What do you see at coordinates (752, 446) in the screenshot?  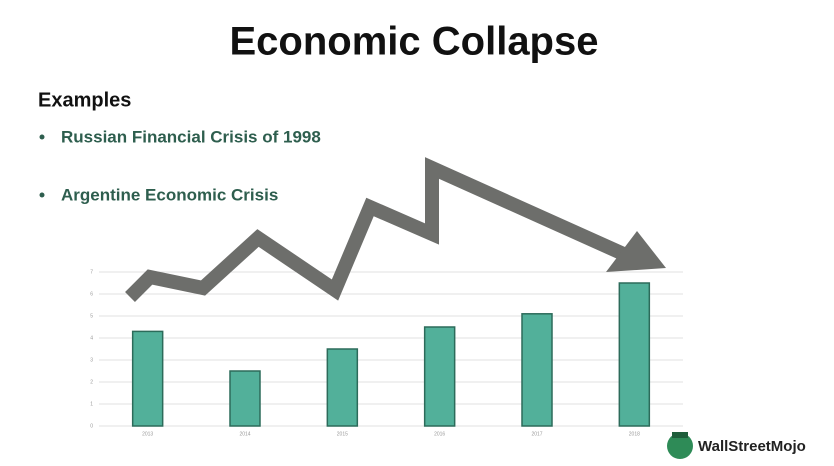 I see `logo-text: WallStreetMojo` at bounding box center [752, 446].